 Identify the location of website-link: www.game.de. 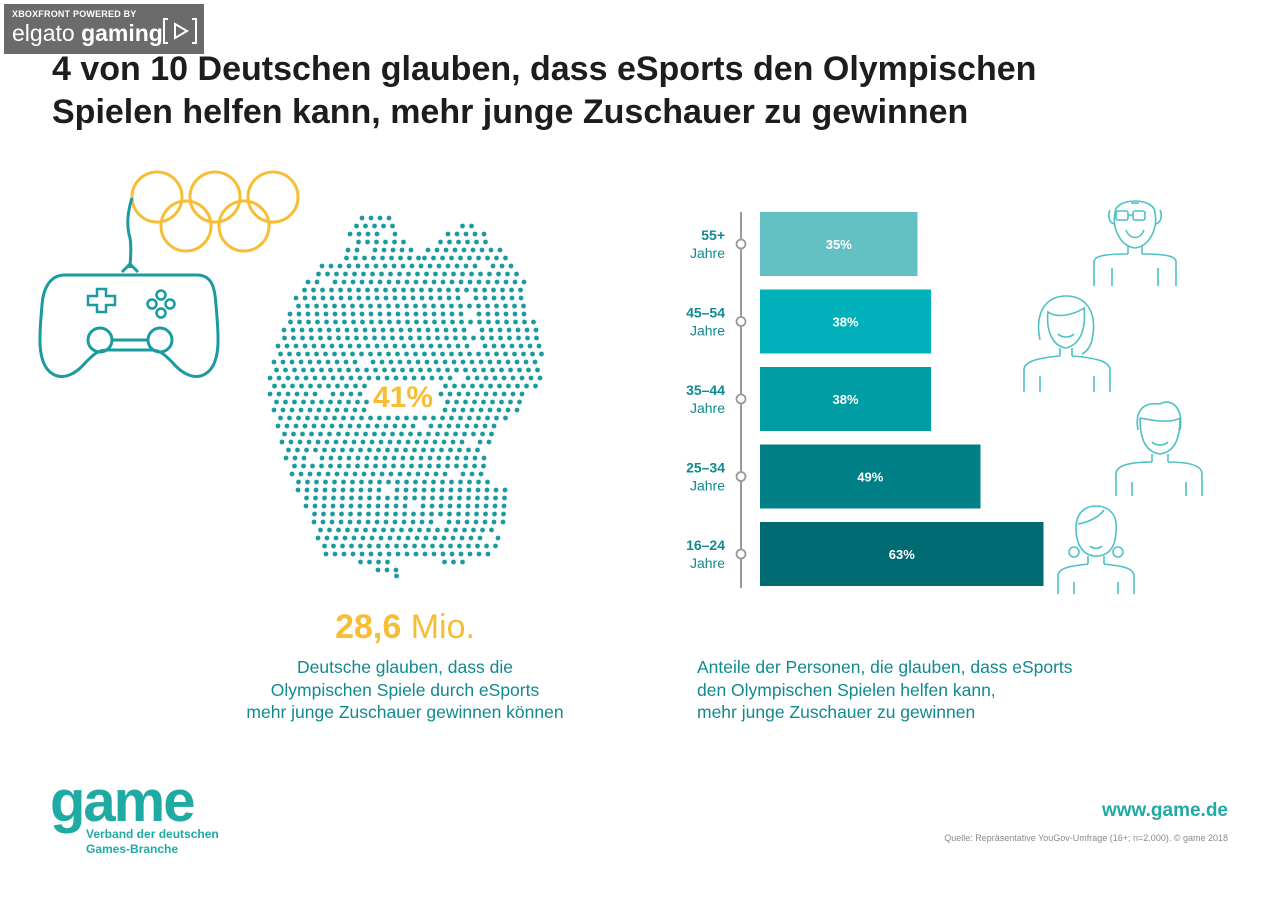
(1165, 810).